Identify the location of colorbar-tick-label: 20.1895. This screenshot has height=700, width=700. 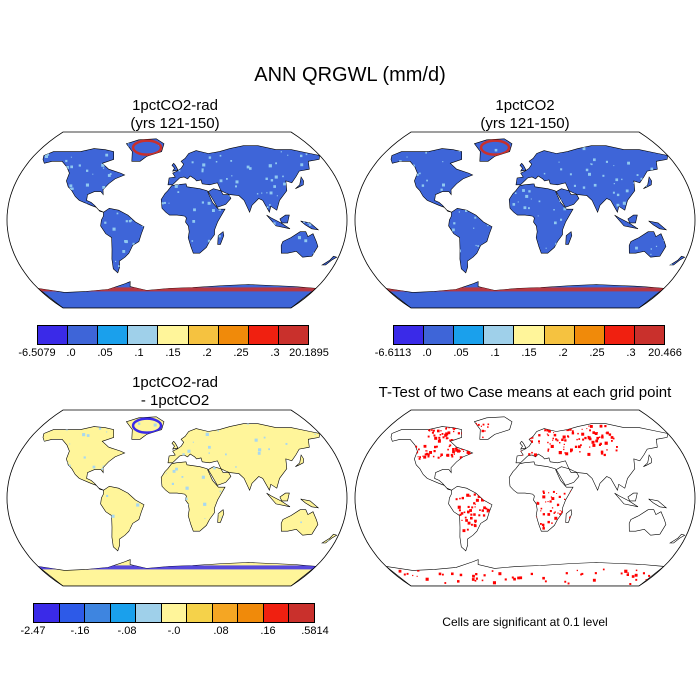
(309, 353).